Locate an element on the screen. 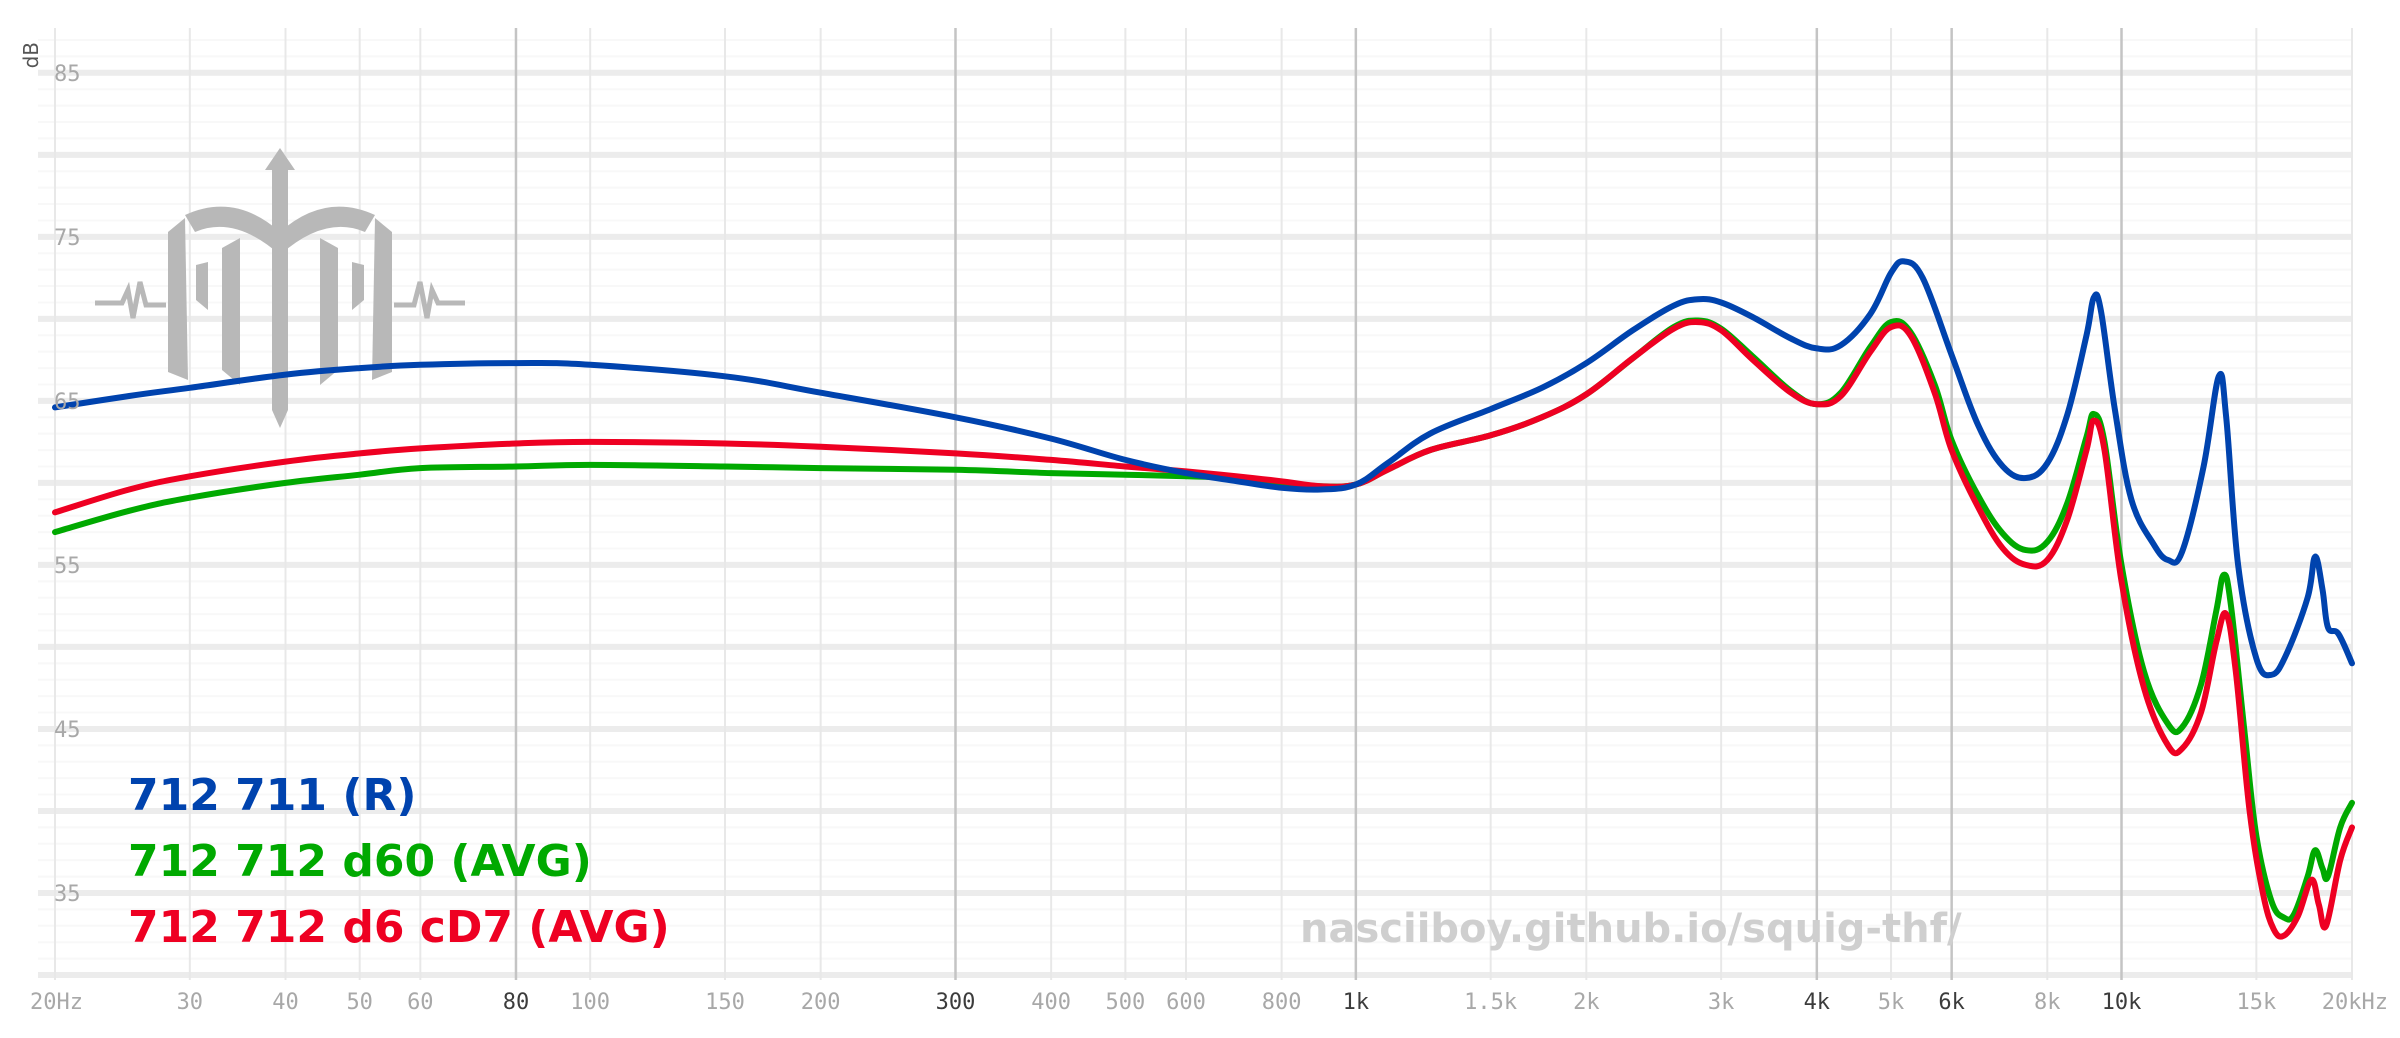 This screenshot has width=2400, height=1038. x-tick-label: 40 is located at coordinates (285, 1002).